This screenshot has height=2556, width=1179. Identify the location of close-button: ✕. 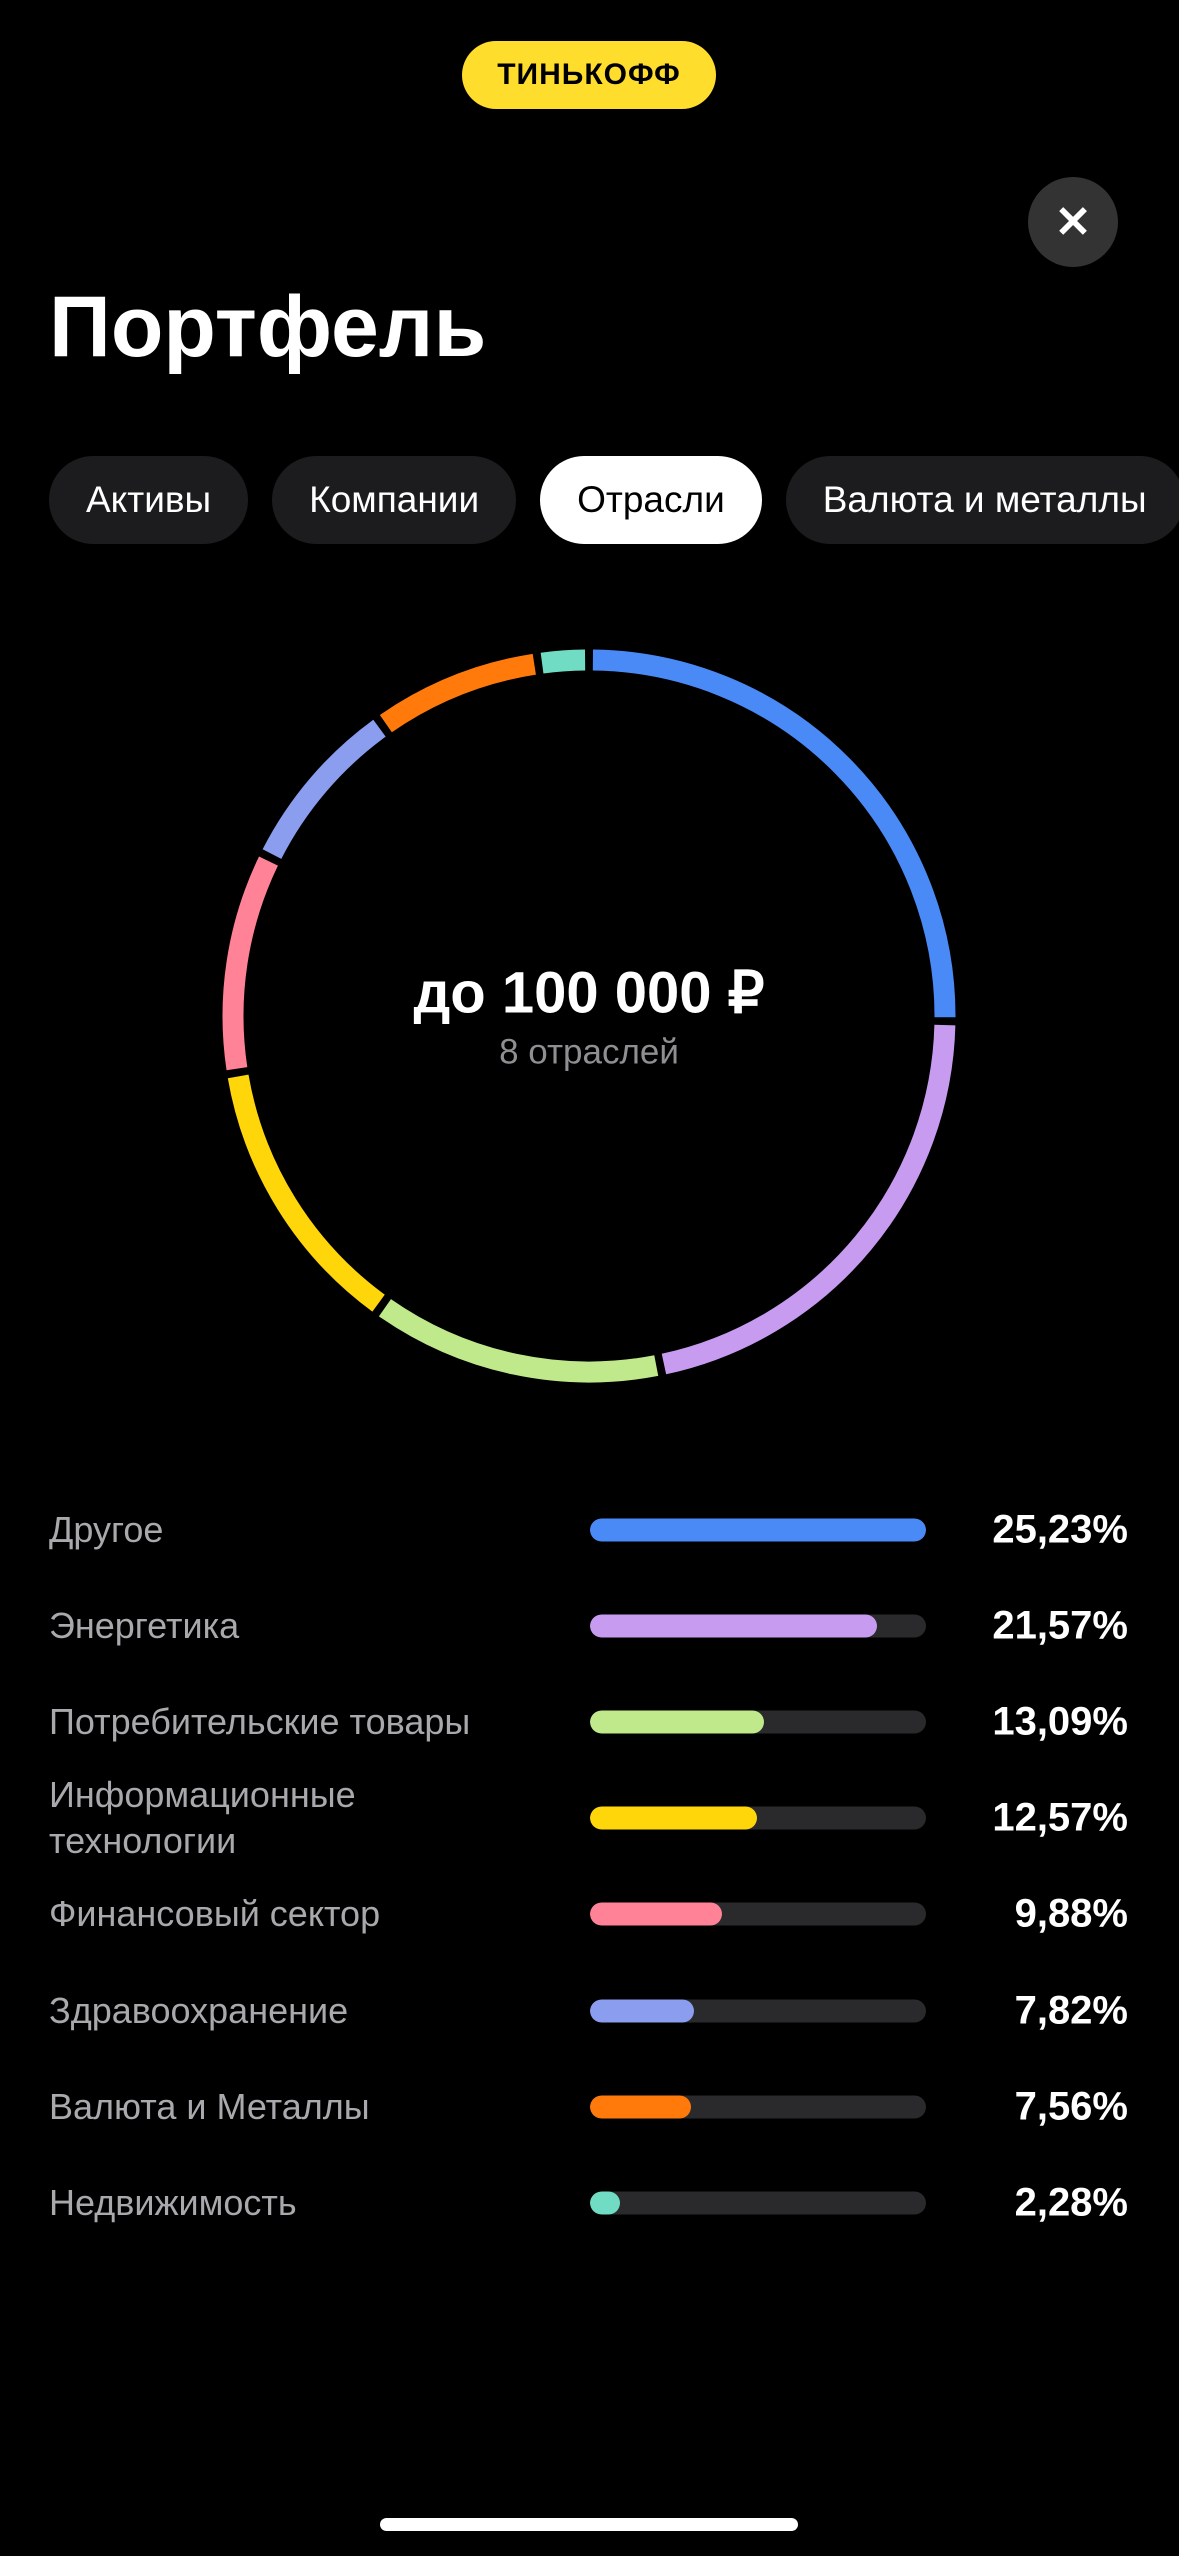
(1073, 222).